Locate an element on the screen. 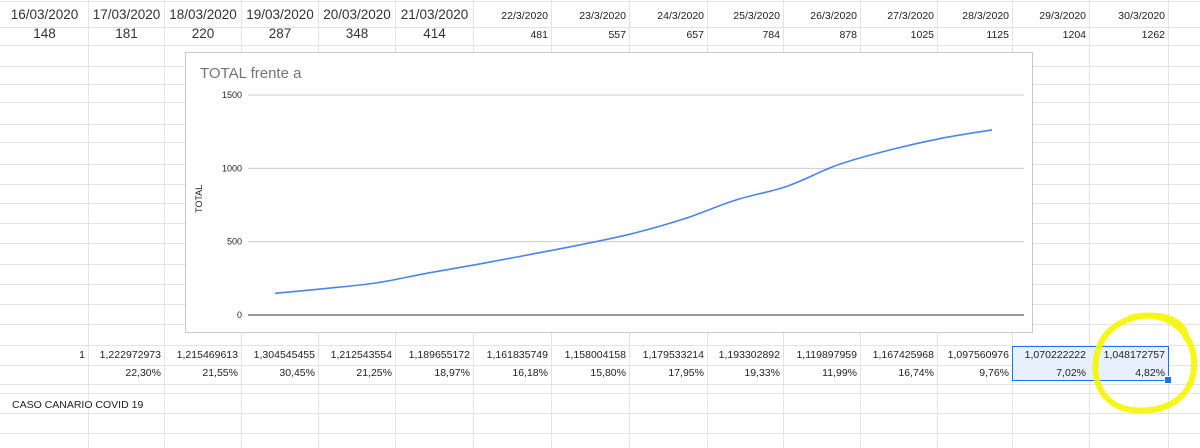 The width and height of the screenshot is (1200, 448). percent-cell: 16,18% is located at coordinates (530, 373).